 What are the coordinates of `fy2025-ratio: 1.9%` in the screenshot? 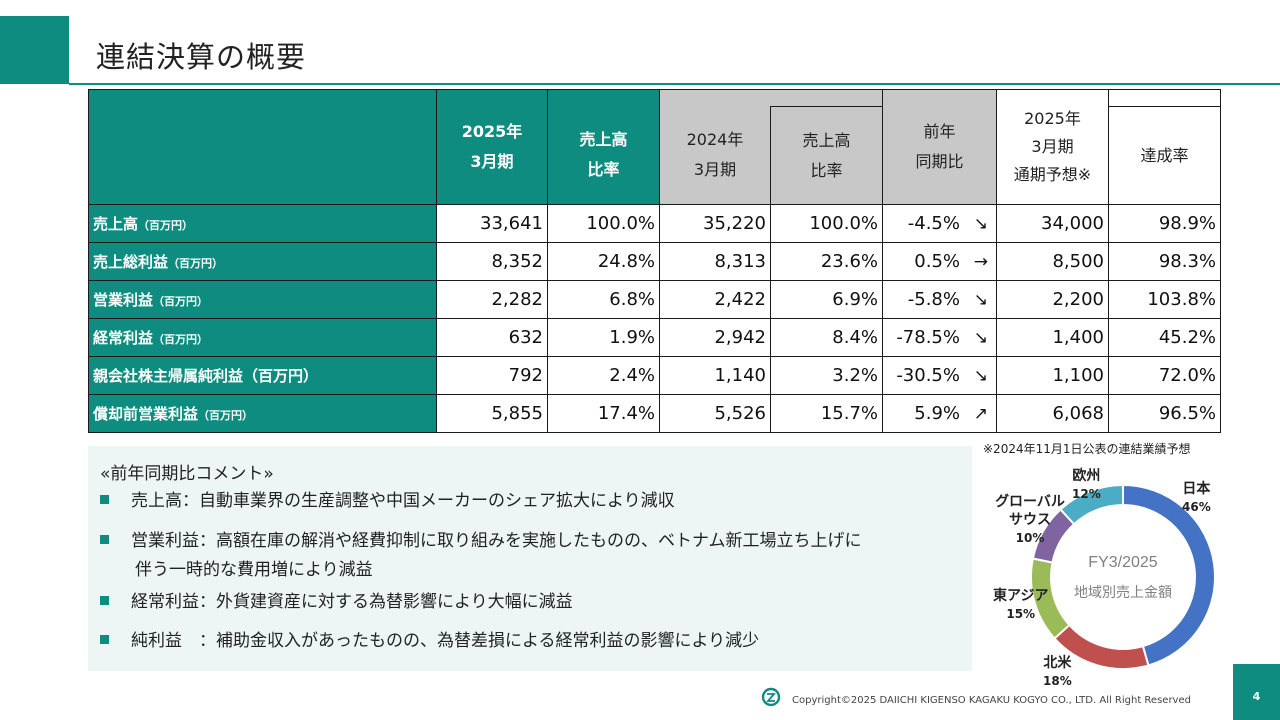 It's located at (603, 337).